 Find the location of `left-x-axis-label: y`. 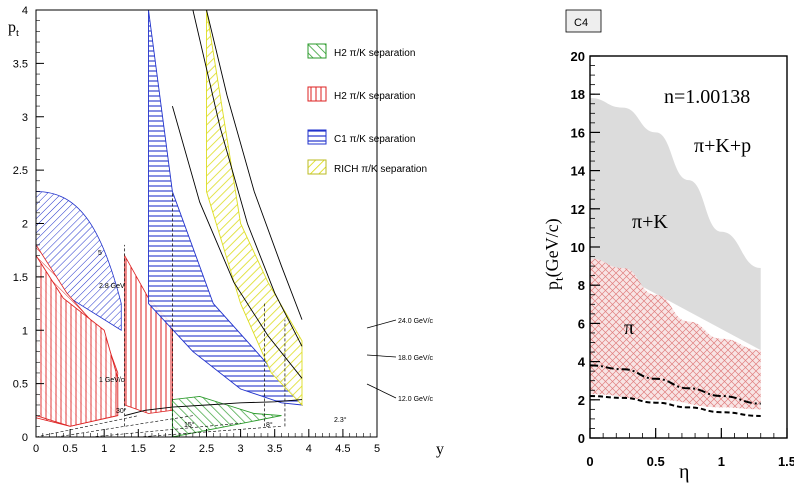

left-x-axis-label: y is located at coordinates (440, 449).